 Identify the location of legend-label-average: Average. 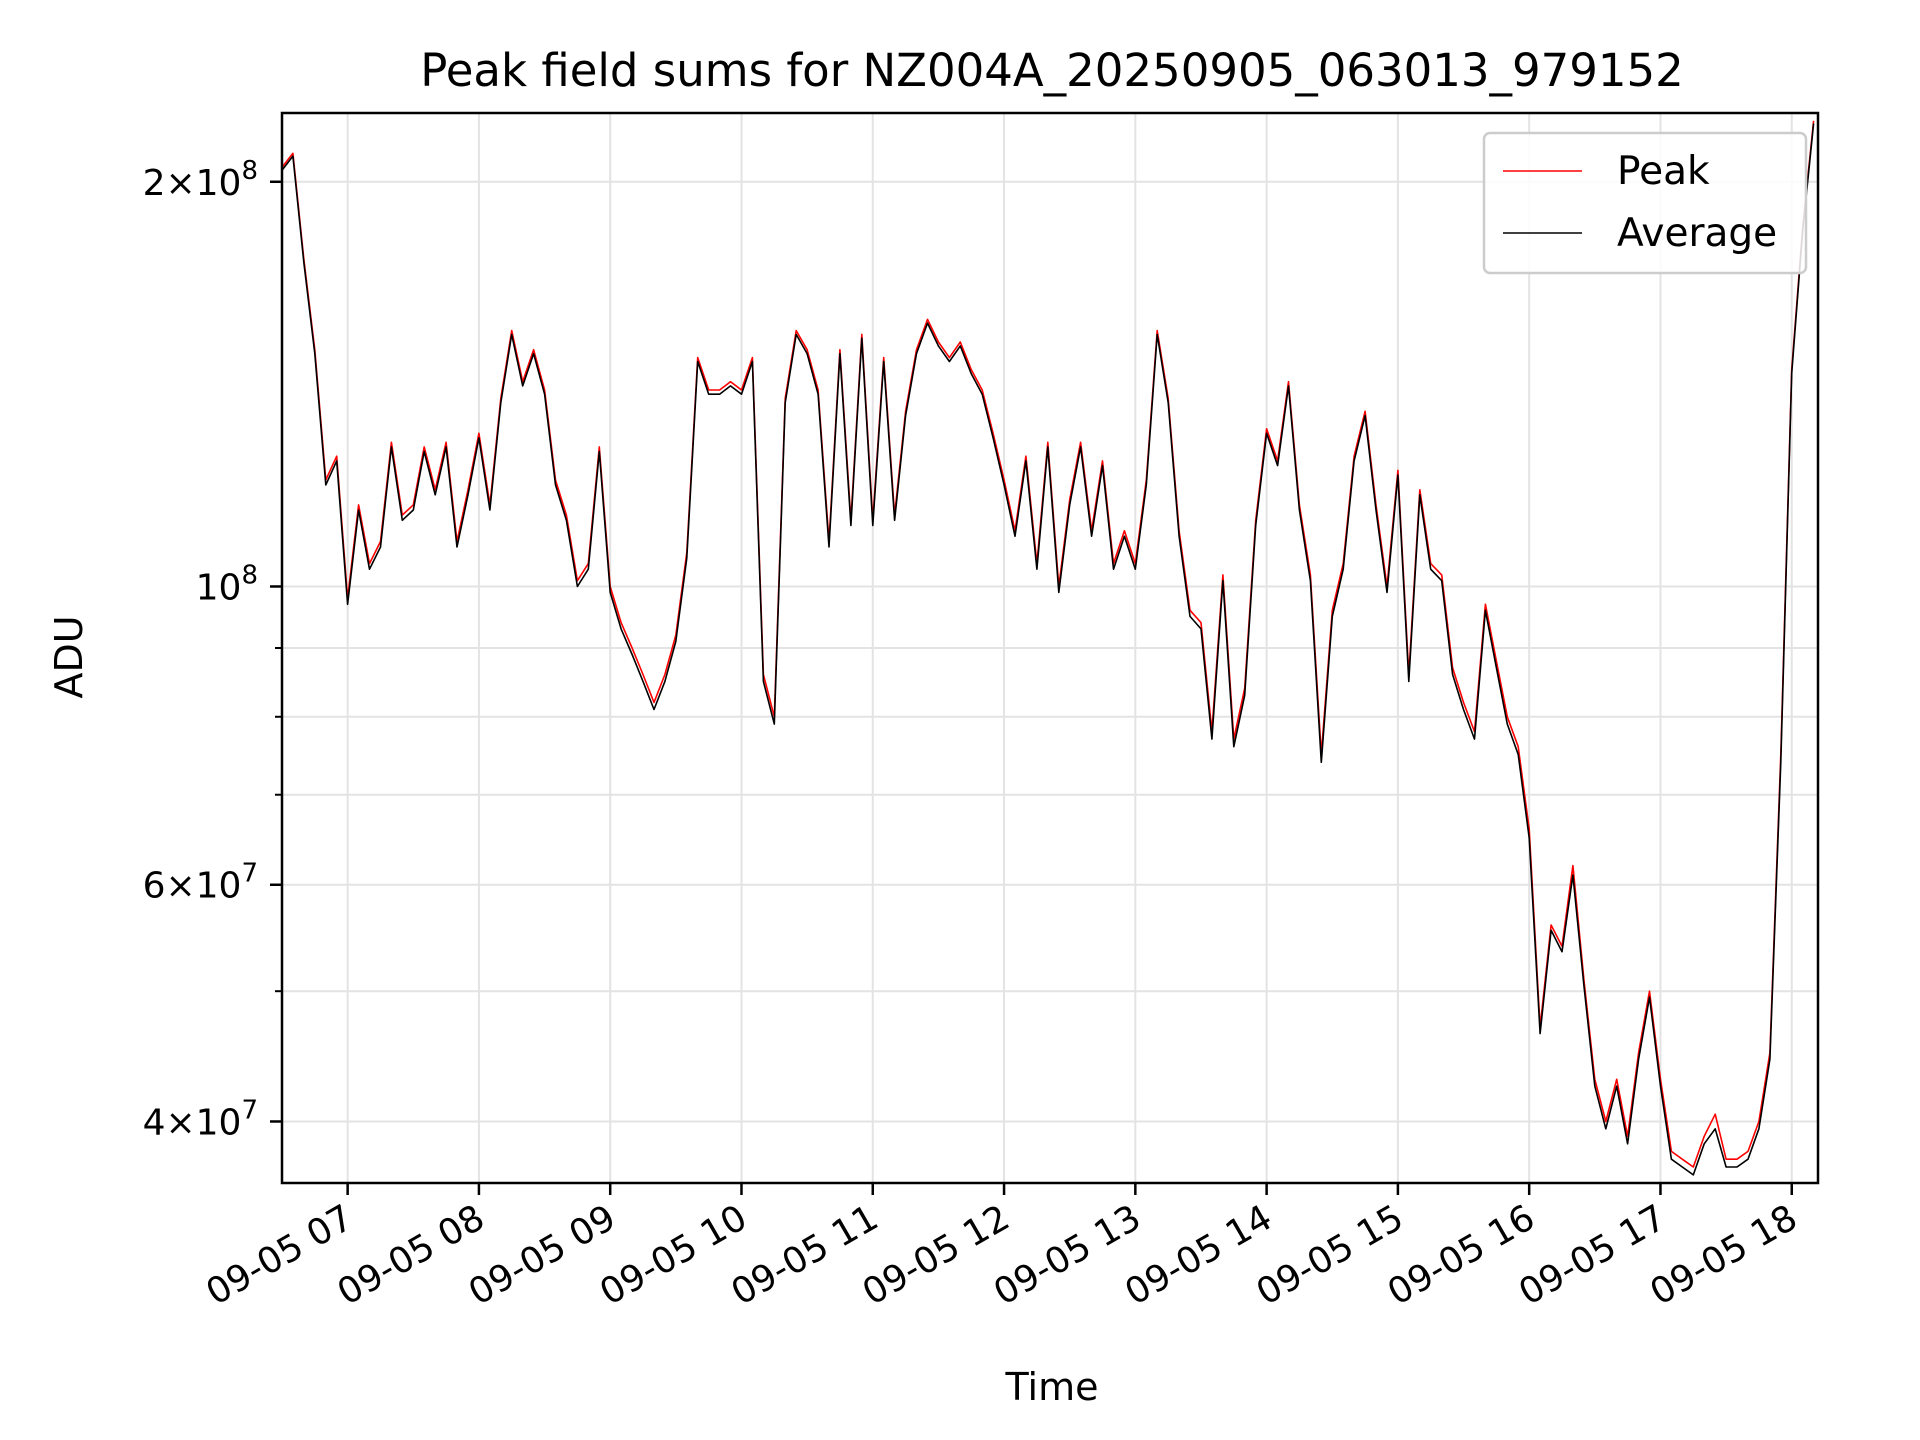
(1697, 233).